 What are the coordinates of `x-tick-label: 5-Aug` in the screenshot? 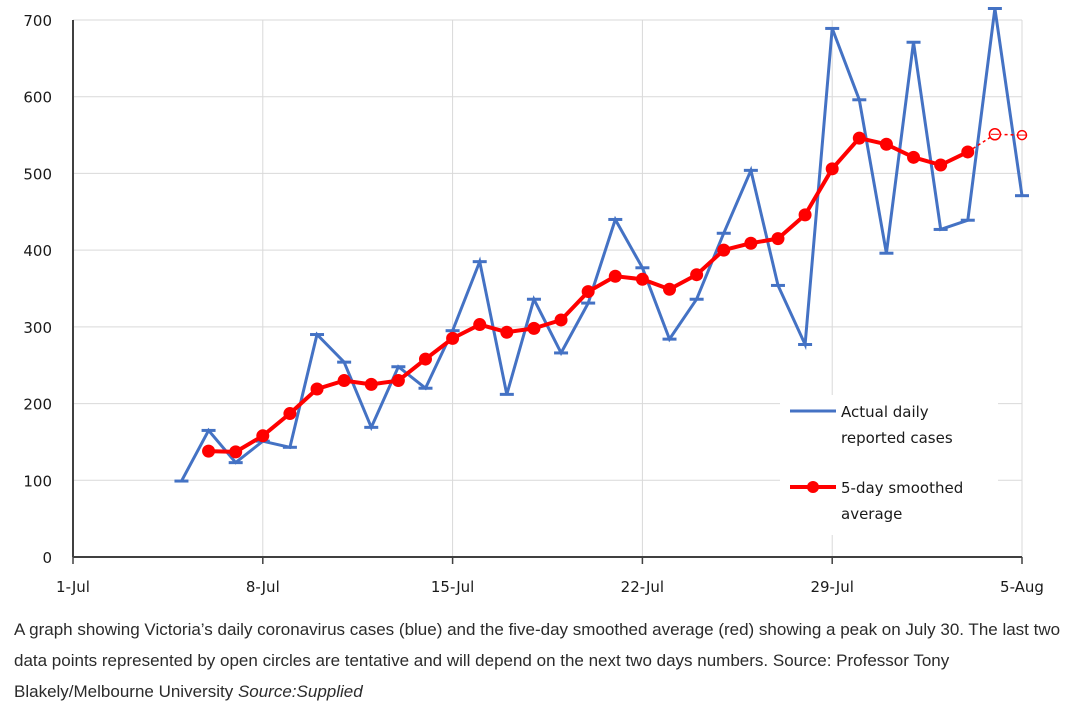 It's located at (1022, 587).